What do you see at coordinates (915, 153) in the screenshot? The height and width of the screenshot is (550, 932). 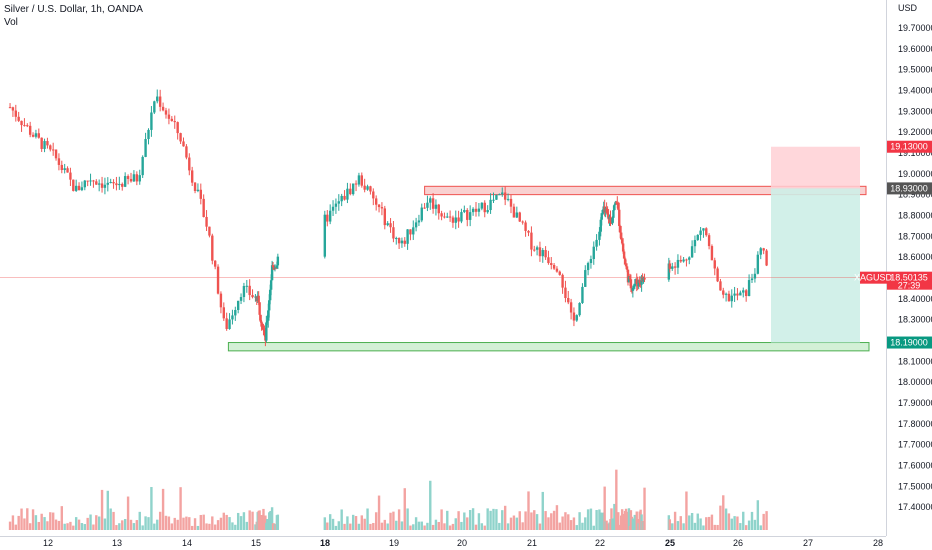 I see `price-tick-label: 19.10000` at bounding box center [915, 153].